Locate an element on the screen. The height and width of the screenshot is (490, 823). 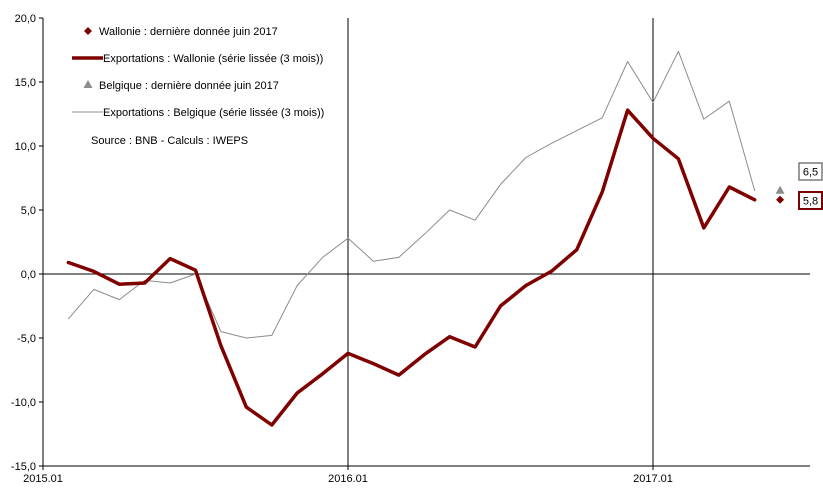
legend-label: Belgique : dernière donnée juin 2017 is located at coordinates (189, 86).